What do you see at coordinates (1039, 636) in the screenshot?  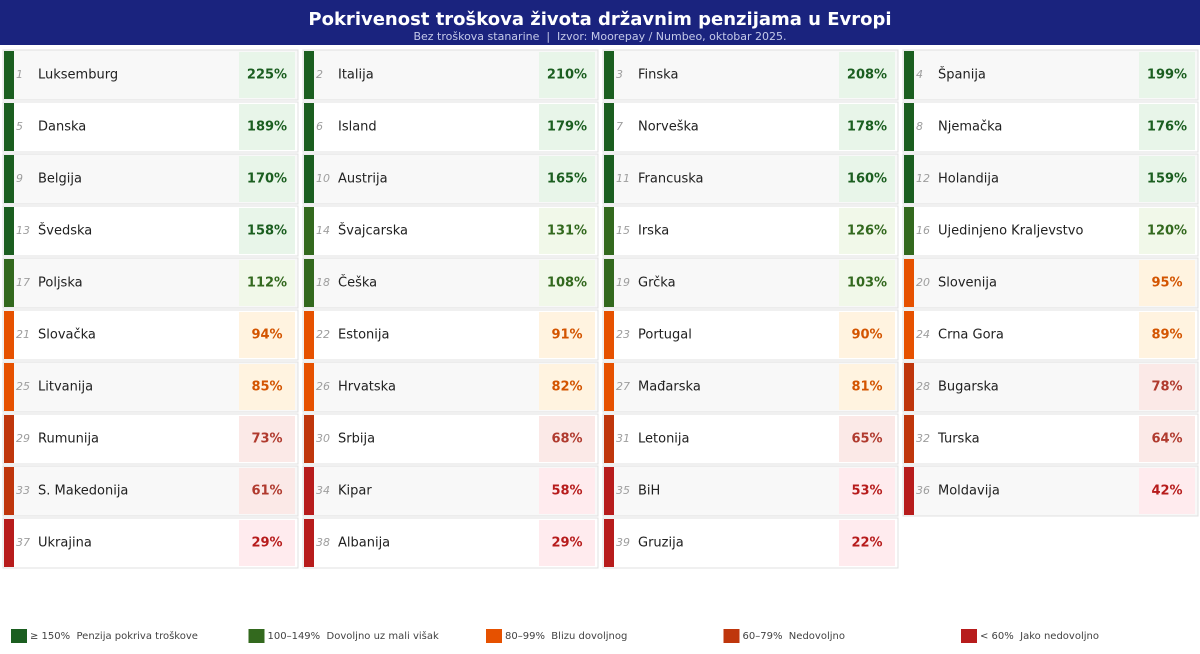 I see `legend-label: < 60% Jako nedovoljno` at bounding box center [1039, 636].